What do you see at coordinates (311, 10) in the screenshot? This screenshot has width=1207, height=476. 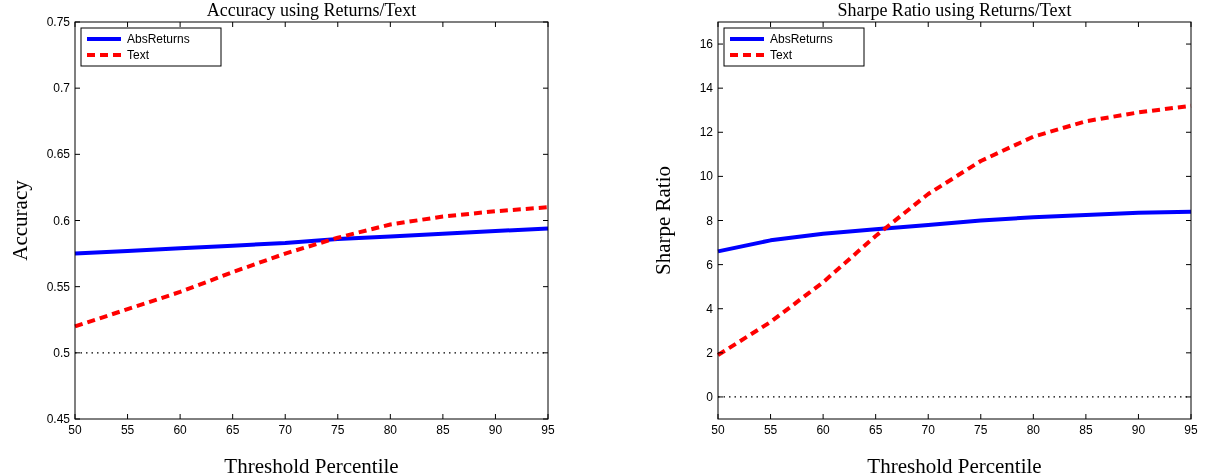 I see `chart-title: Accuracy using Returns/Text` at bounding box center [311, 10].